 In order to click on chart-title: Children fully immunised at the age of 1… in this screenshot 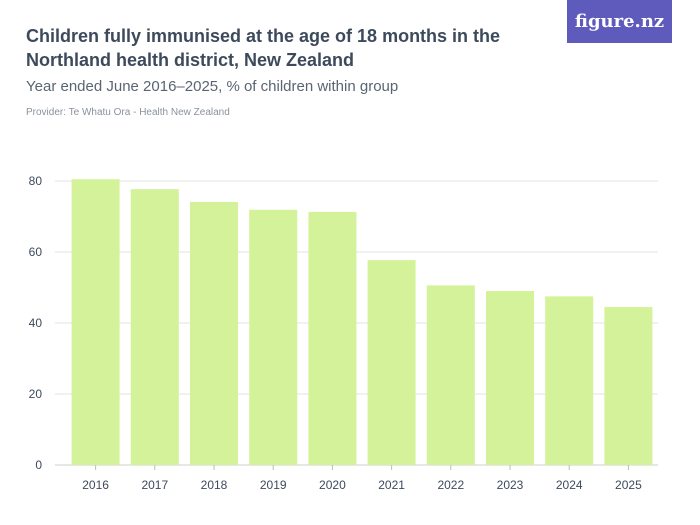, I will do `click(263, 48)`.